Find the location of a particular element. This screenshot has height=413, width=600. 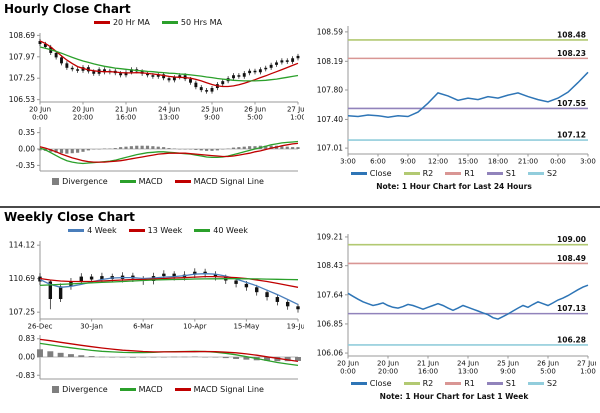

weekly-ma-legend: 4 Week 13 Week 40 Week is located at coordinates (158, 230).